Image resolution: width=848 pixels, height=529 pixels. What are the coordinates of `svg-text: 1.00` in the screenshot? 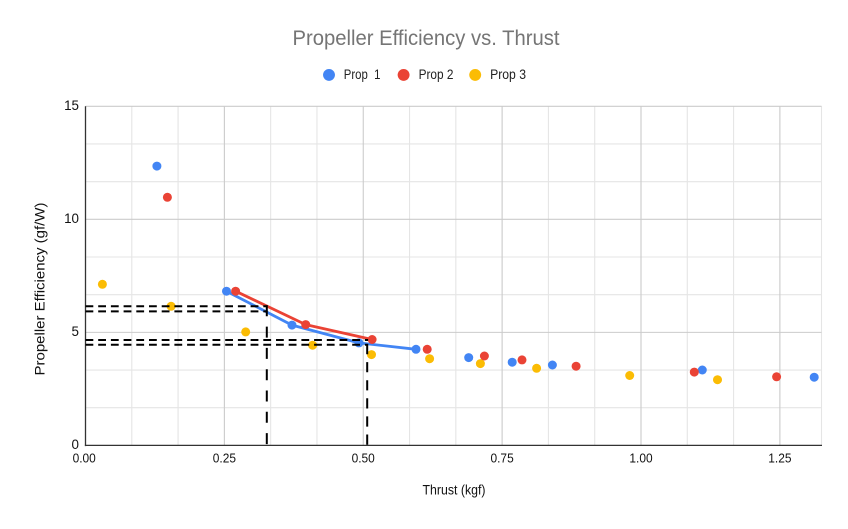 It's located at (640, 458).